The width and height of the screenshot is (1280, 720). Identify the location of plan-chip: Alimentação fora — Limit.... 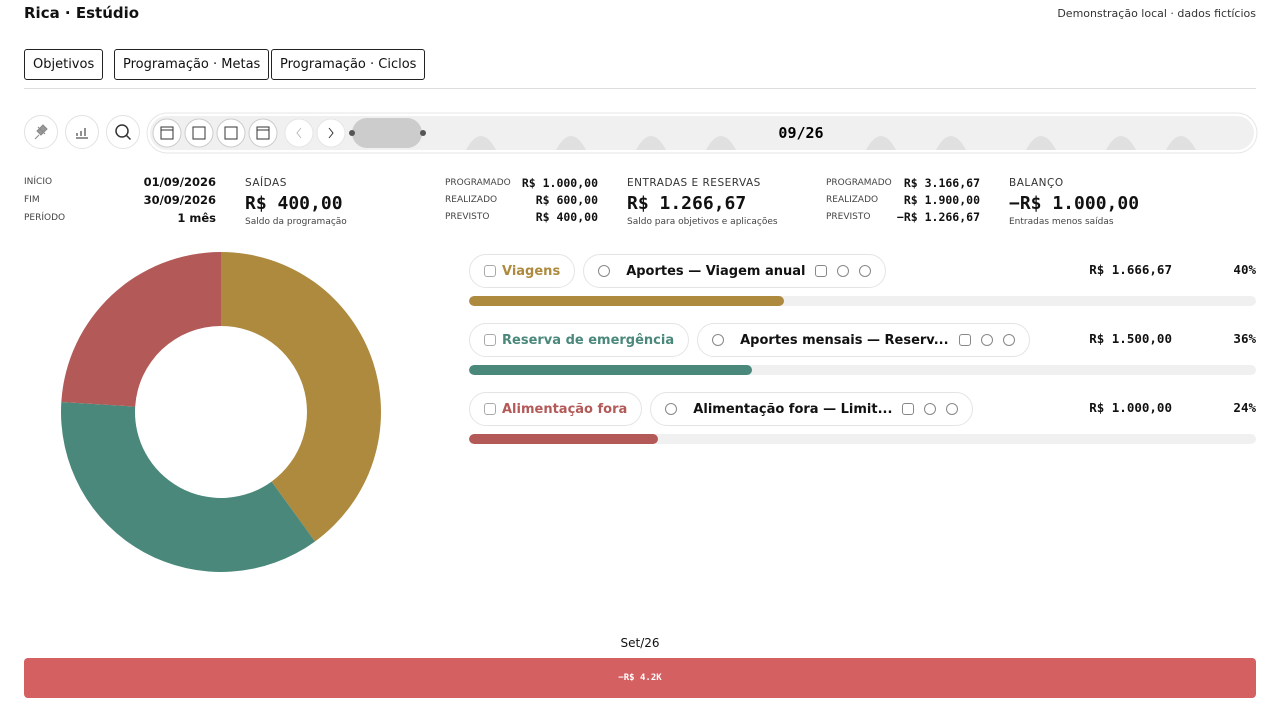
(812, 409).